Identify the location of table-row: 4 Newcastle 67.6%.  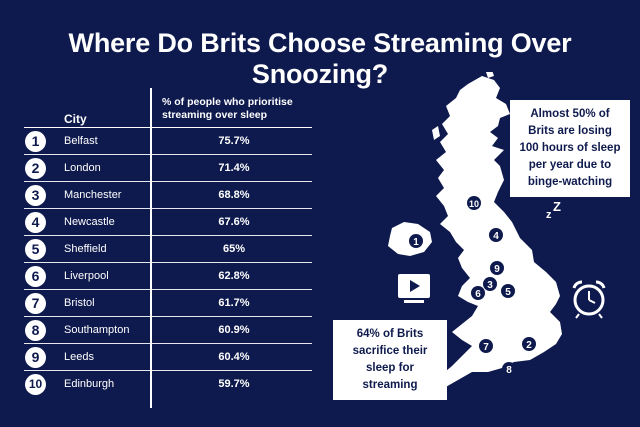
(168, 222).